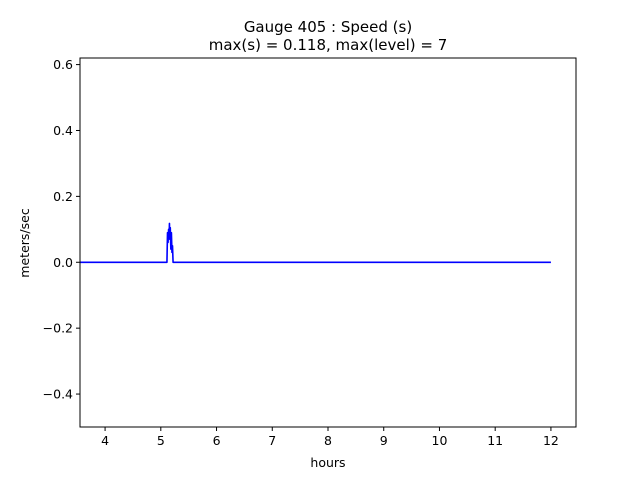  I want to click on chart-subtitle: max(s) = 0.118, max(level) = 7, so click(328, 45).